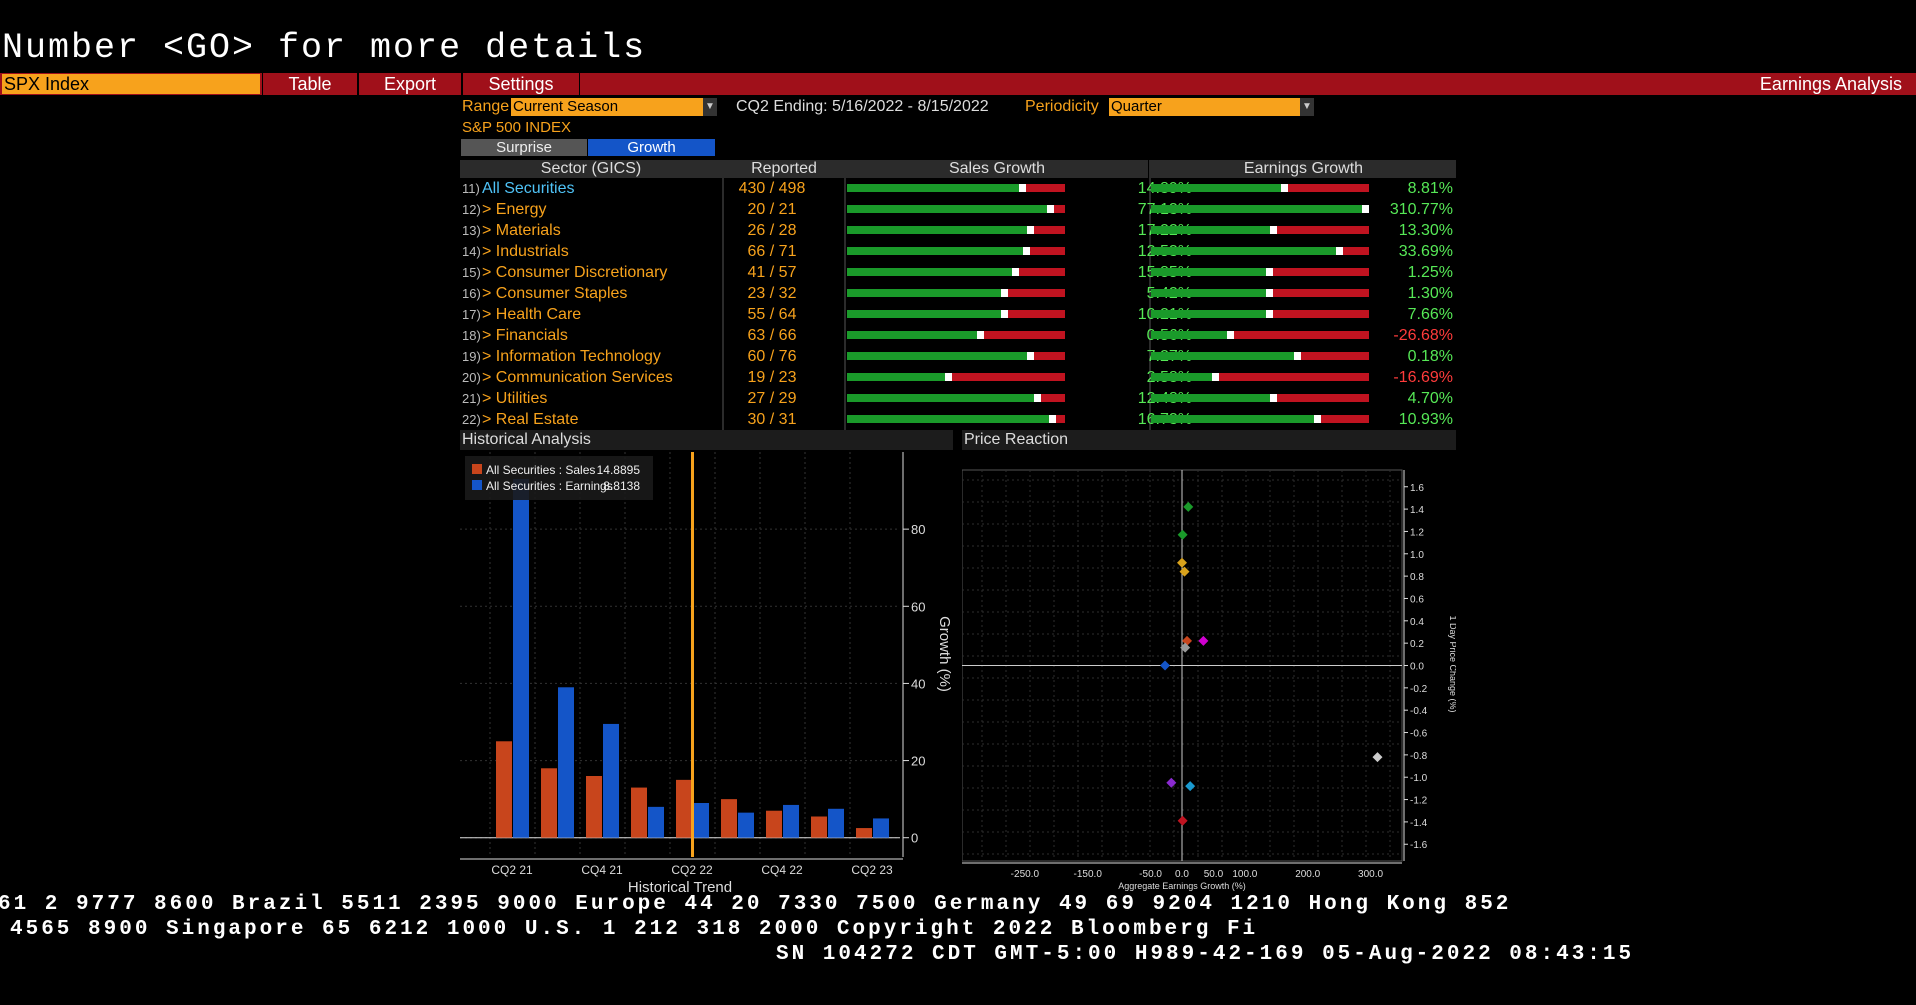 This screenshot has width=1916, height=1005. Describe the element at coordinates (772, 419) in the screenshot. I see `reported-count: 30 / 31` at that location.